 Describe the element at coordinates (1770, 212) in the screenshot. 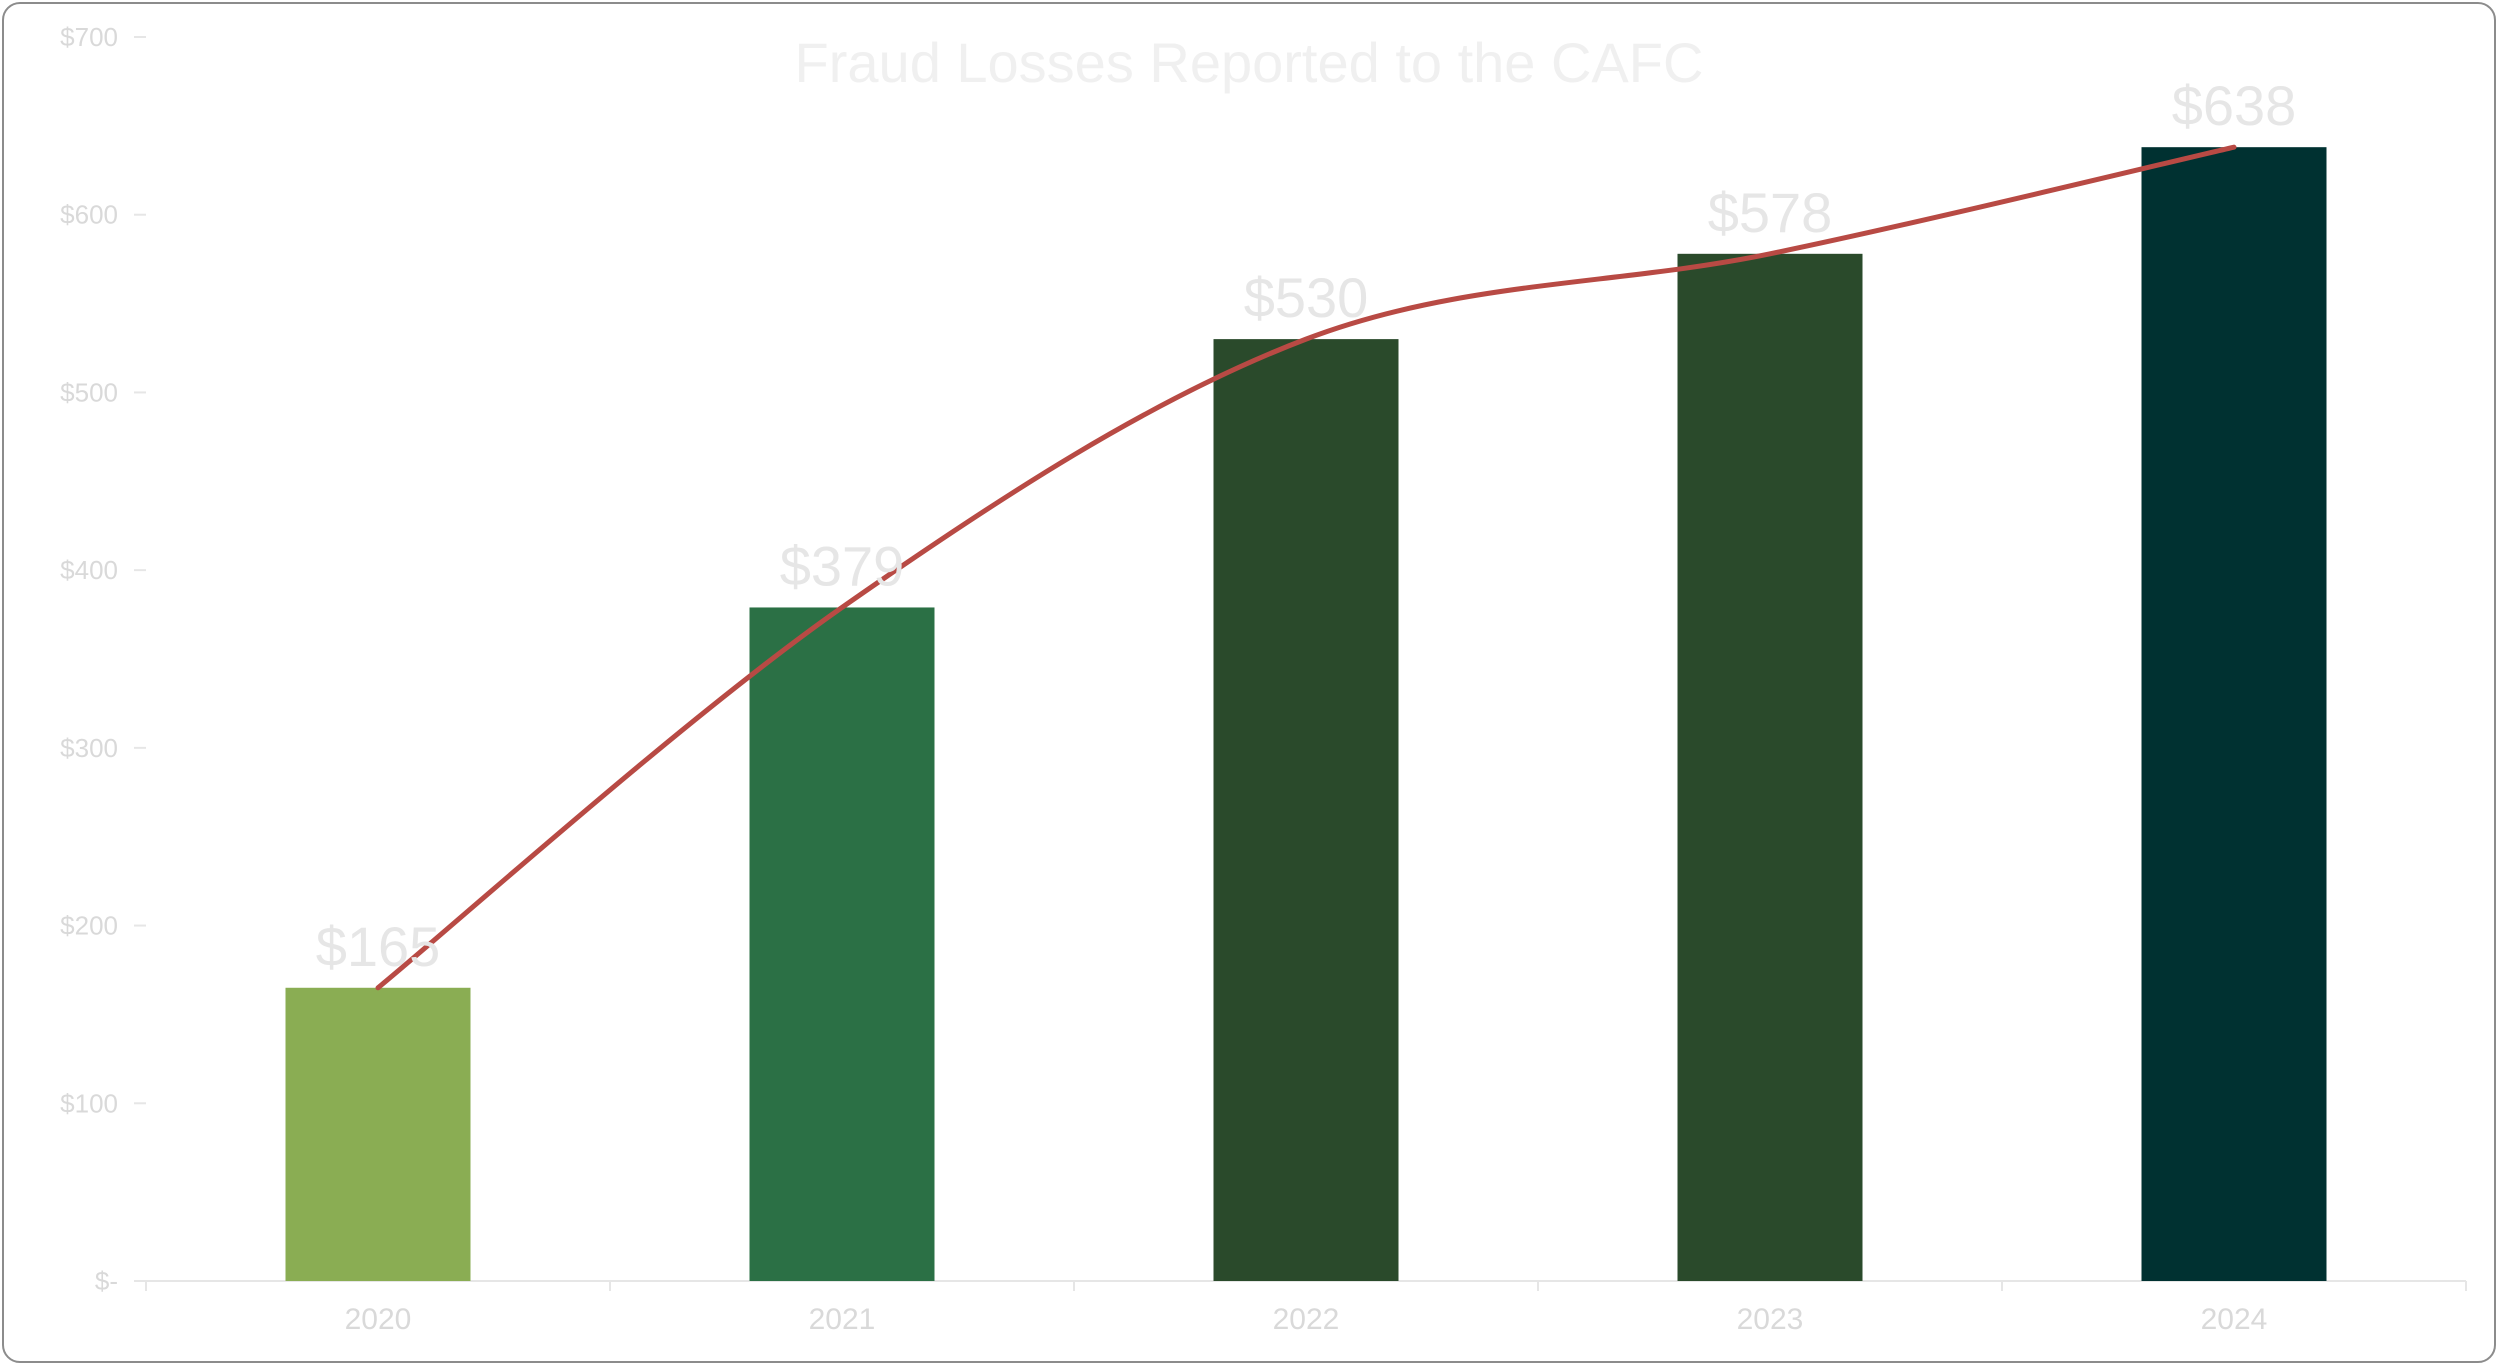

I see `data-label-2023: $578` at that location.